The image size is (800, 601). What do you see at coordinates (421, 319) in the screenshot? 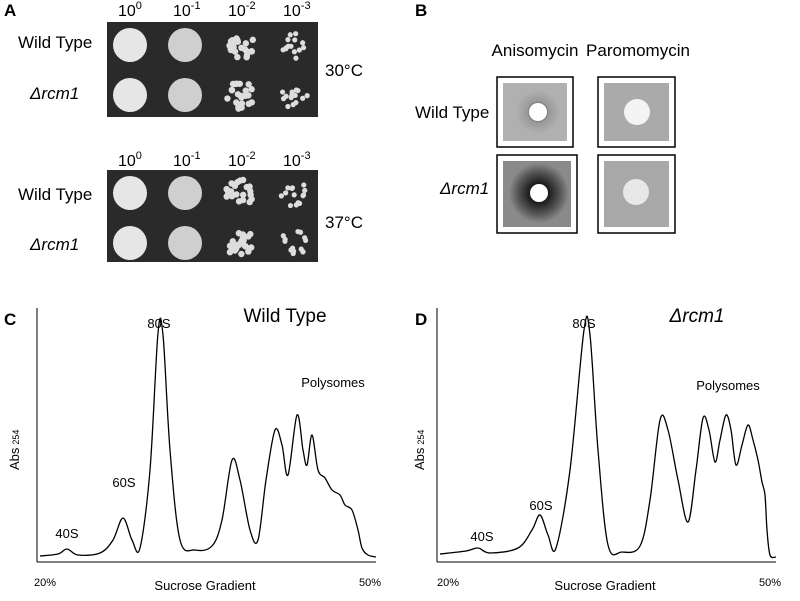
I see `panel-label: D` at bounding box center [421, 319].